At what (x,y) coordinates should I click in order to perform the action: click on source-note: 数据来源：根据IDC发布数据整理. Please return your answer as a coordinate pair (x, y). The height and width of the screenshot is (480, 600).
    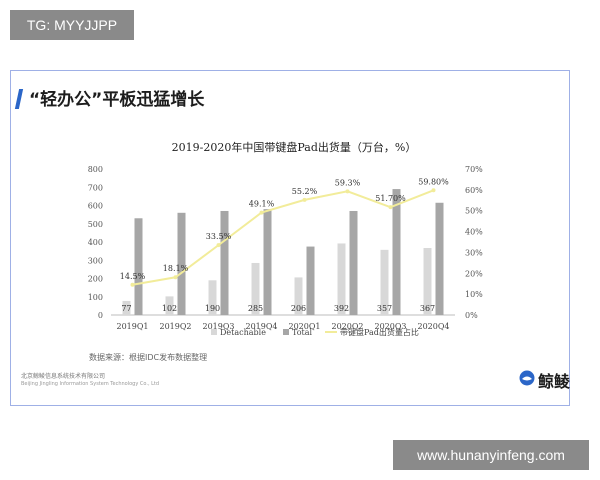
    Looking at the image, I should click on (148, 357).